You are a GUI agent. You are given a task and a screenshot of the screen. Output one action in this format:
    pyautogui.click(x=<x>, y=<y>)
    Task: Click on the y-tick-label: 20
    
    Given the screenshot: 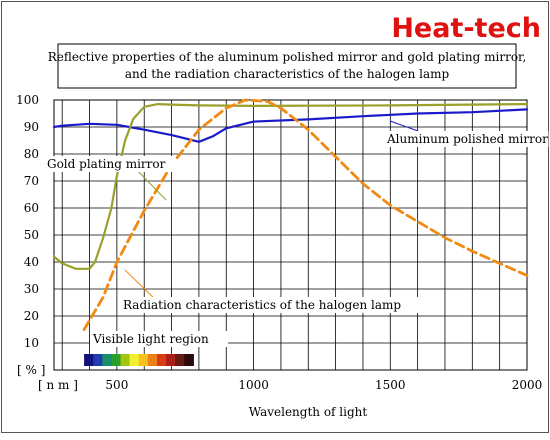 What is the action you would take?
    pyautogui.click(x=31, y=316)
    